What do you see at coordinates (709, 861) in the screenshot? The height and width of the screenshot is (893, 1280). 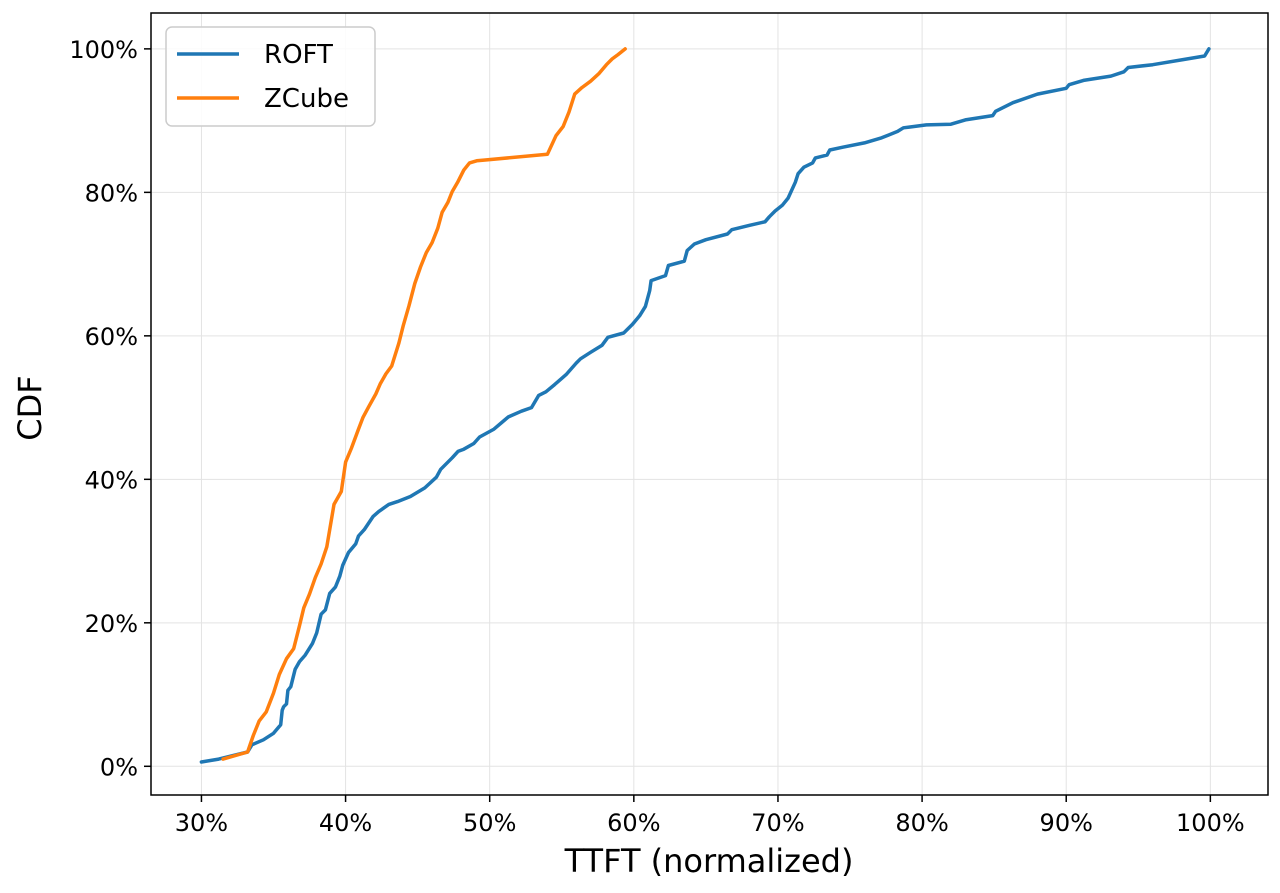 I see `x-axis-title: TTFT (normalized)` at bounding box center [709, 861].